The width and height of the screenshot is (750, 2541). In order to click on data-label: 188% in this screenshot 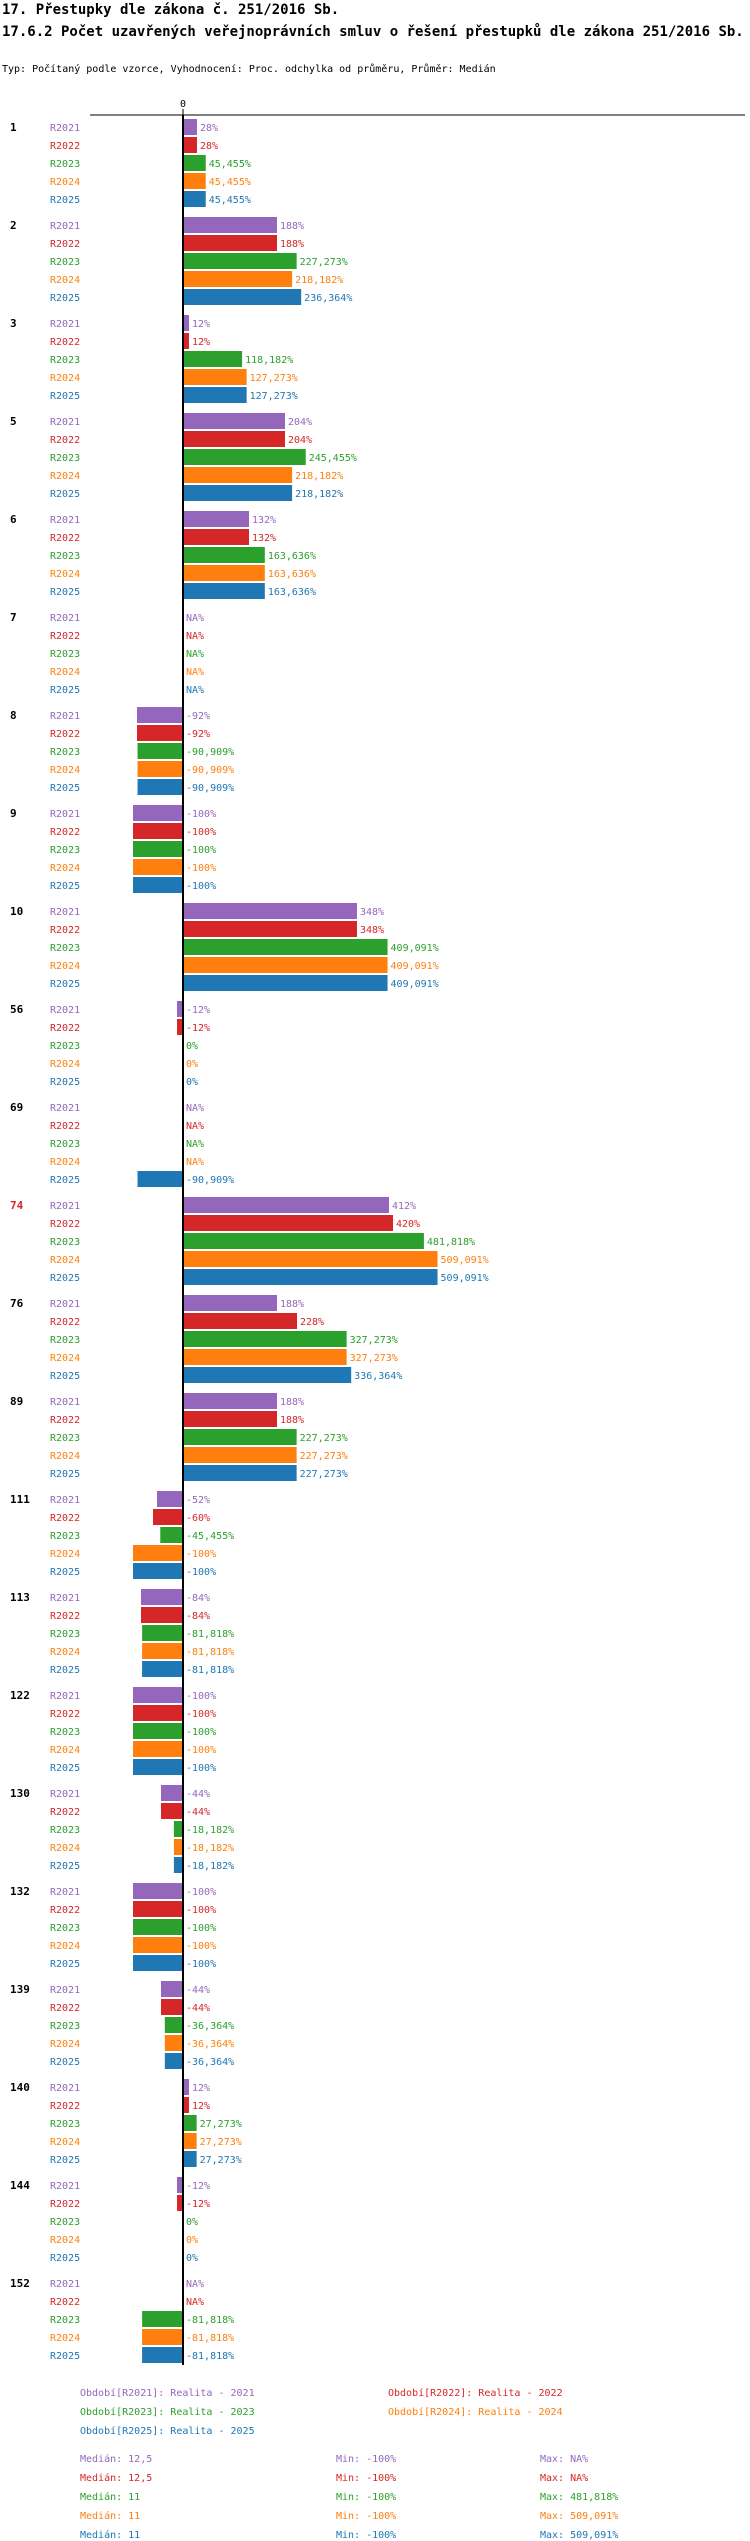, I will do `click(292, 1420)`.